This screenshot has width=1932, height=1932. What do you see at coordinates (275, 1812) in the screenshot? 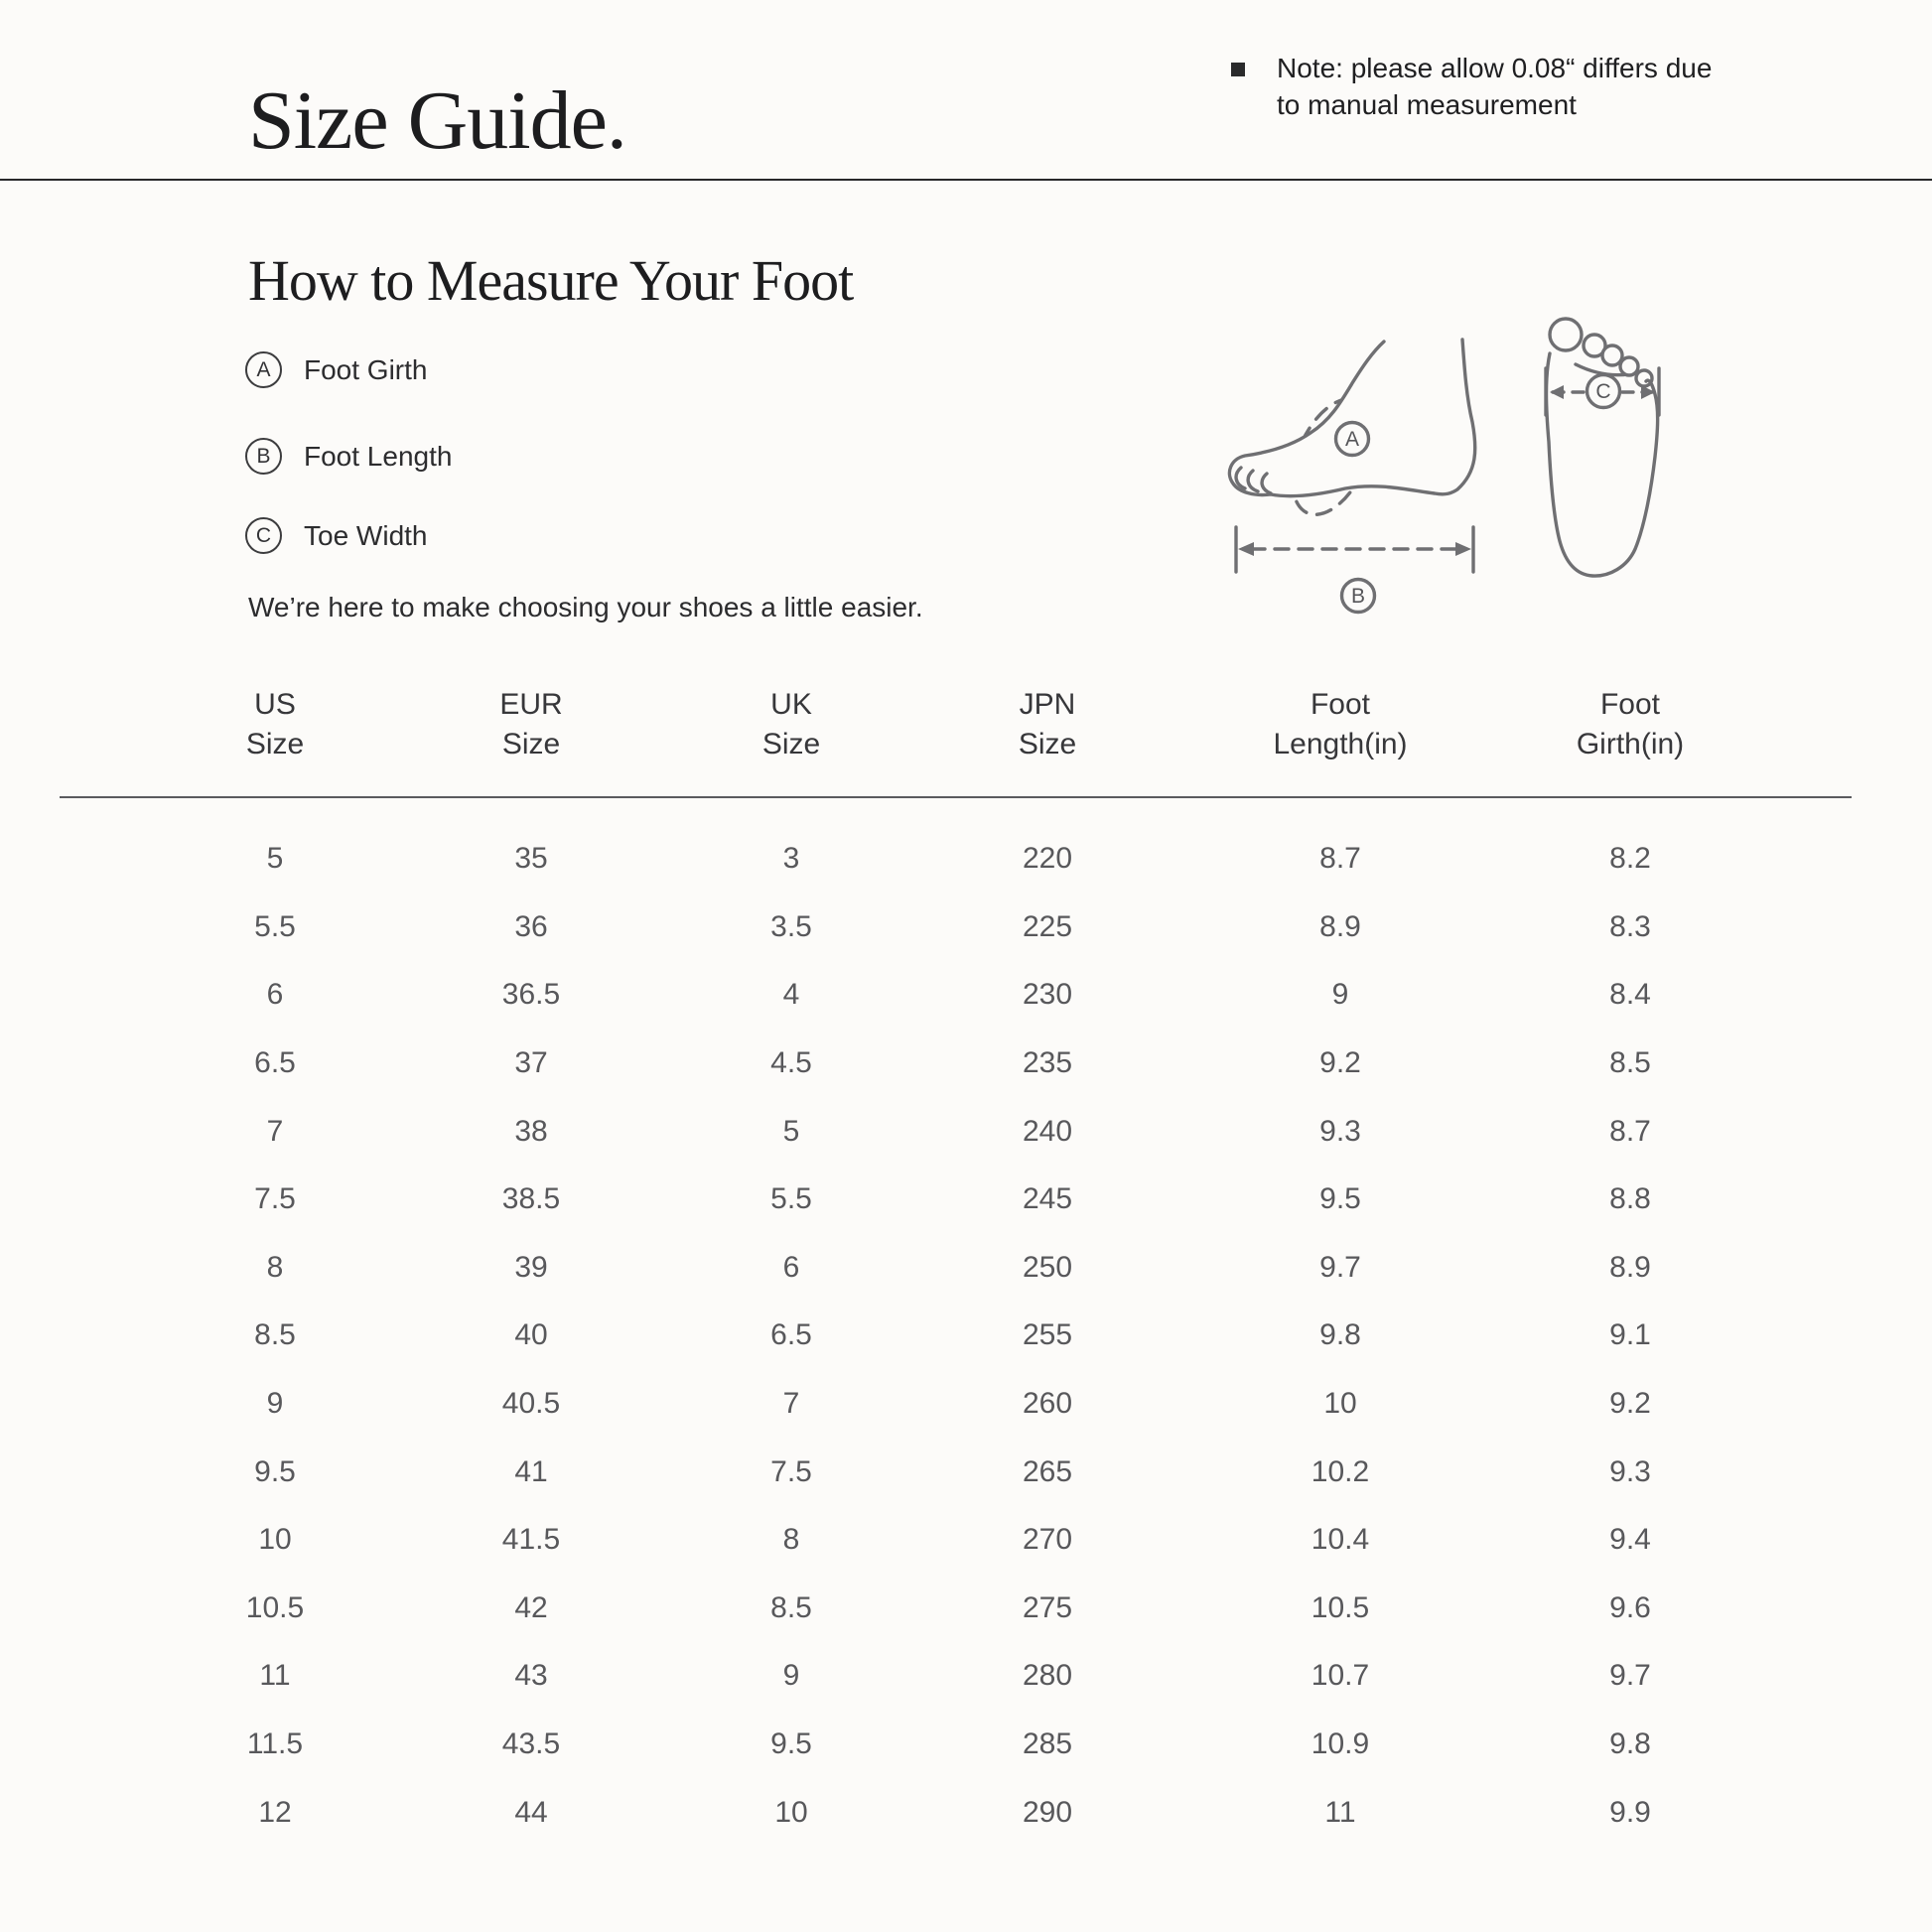
I see `table-cell: 12` at bounding box center [275, 1812].